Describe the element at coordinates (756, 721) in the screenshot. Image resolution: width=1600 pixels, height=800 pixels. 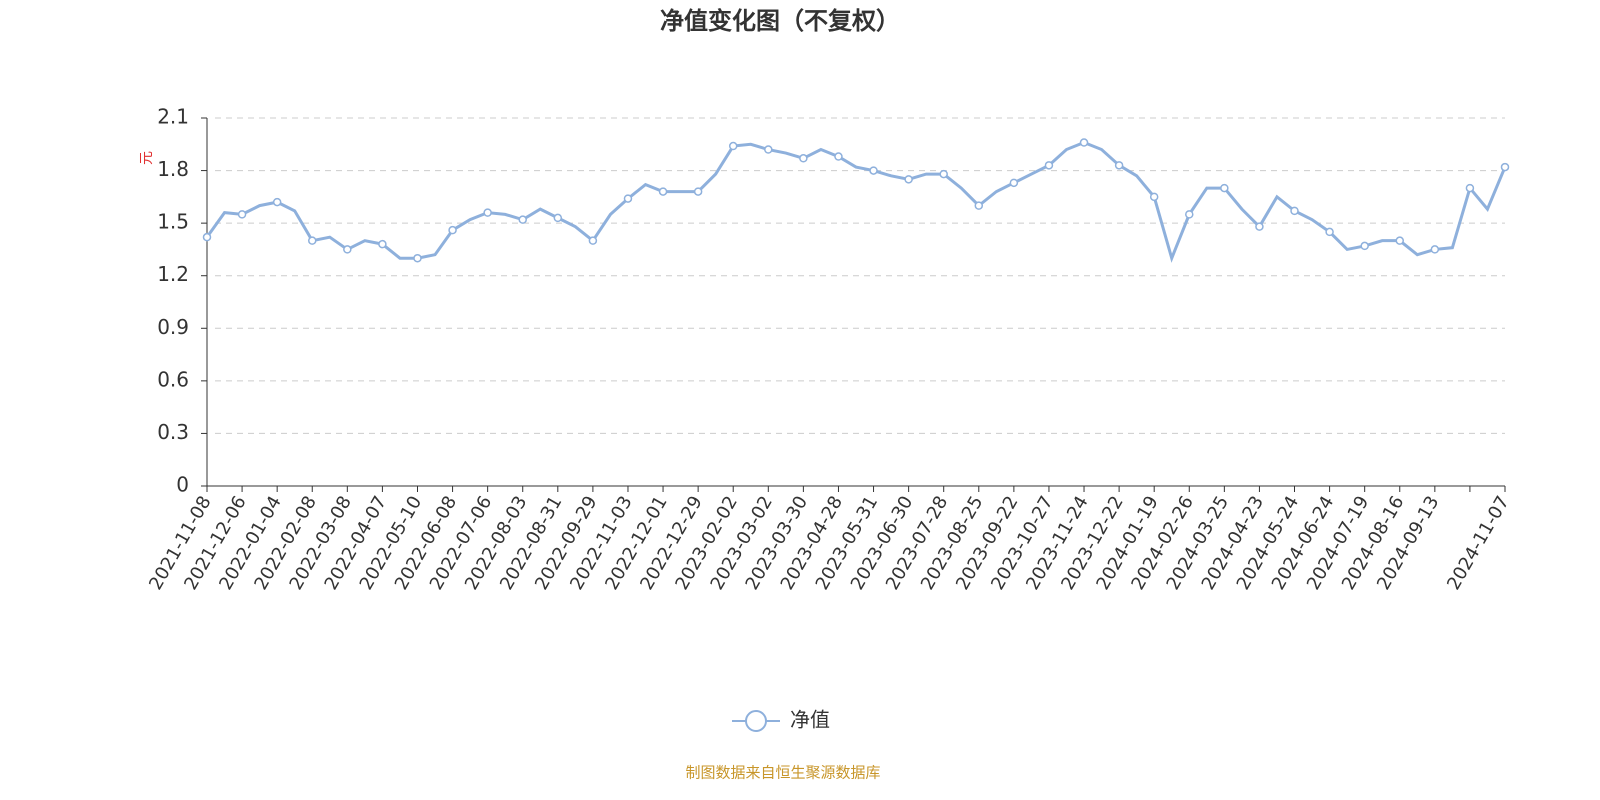
I see `legend-marker` at that location.